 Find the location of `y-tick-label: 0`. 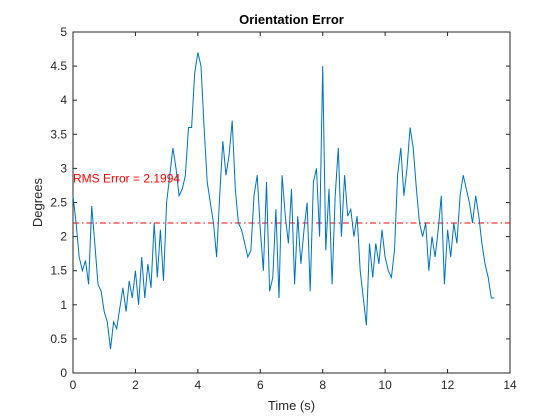

y-tick-label: 0 is located at coordinates (63, 373).